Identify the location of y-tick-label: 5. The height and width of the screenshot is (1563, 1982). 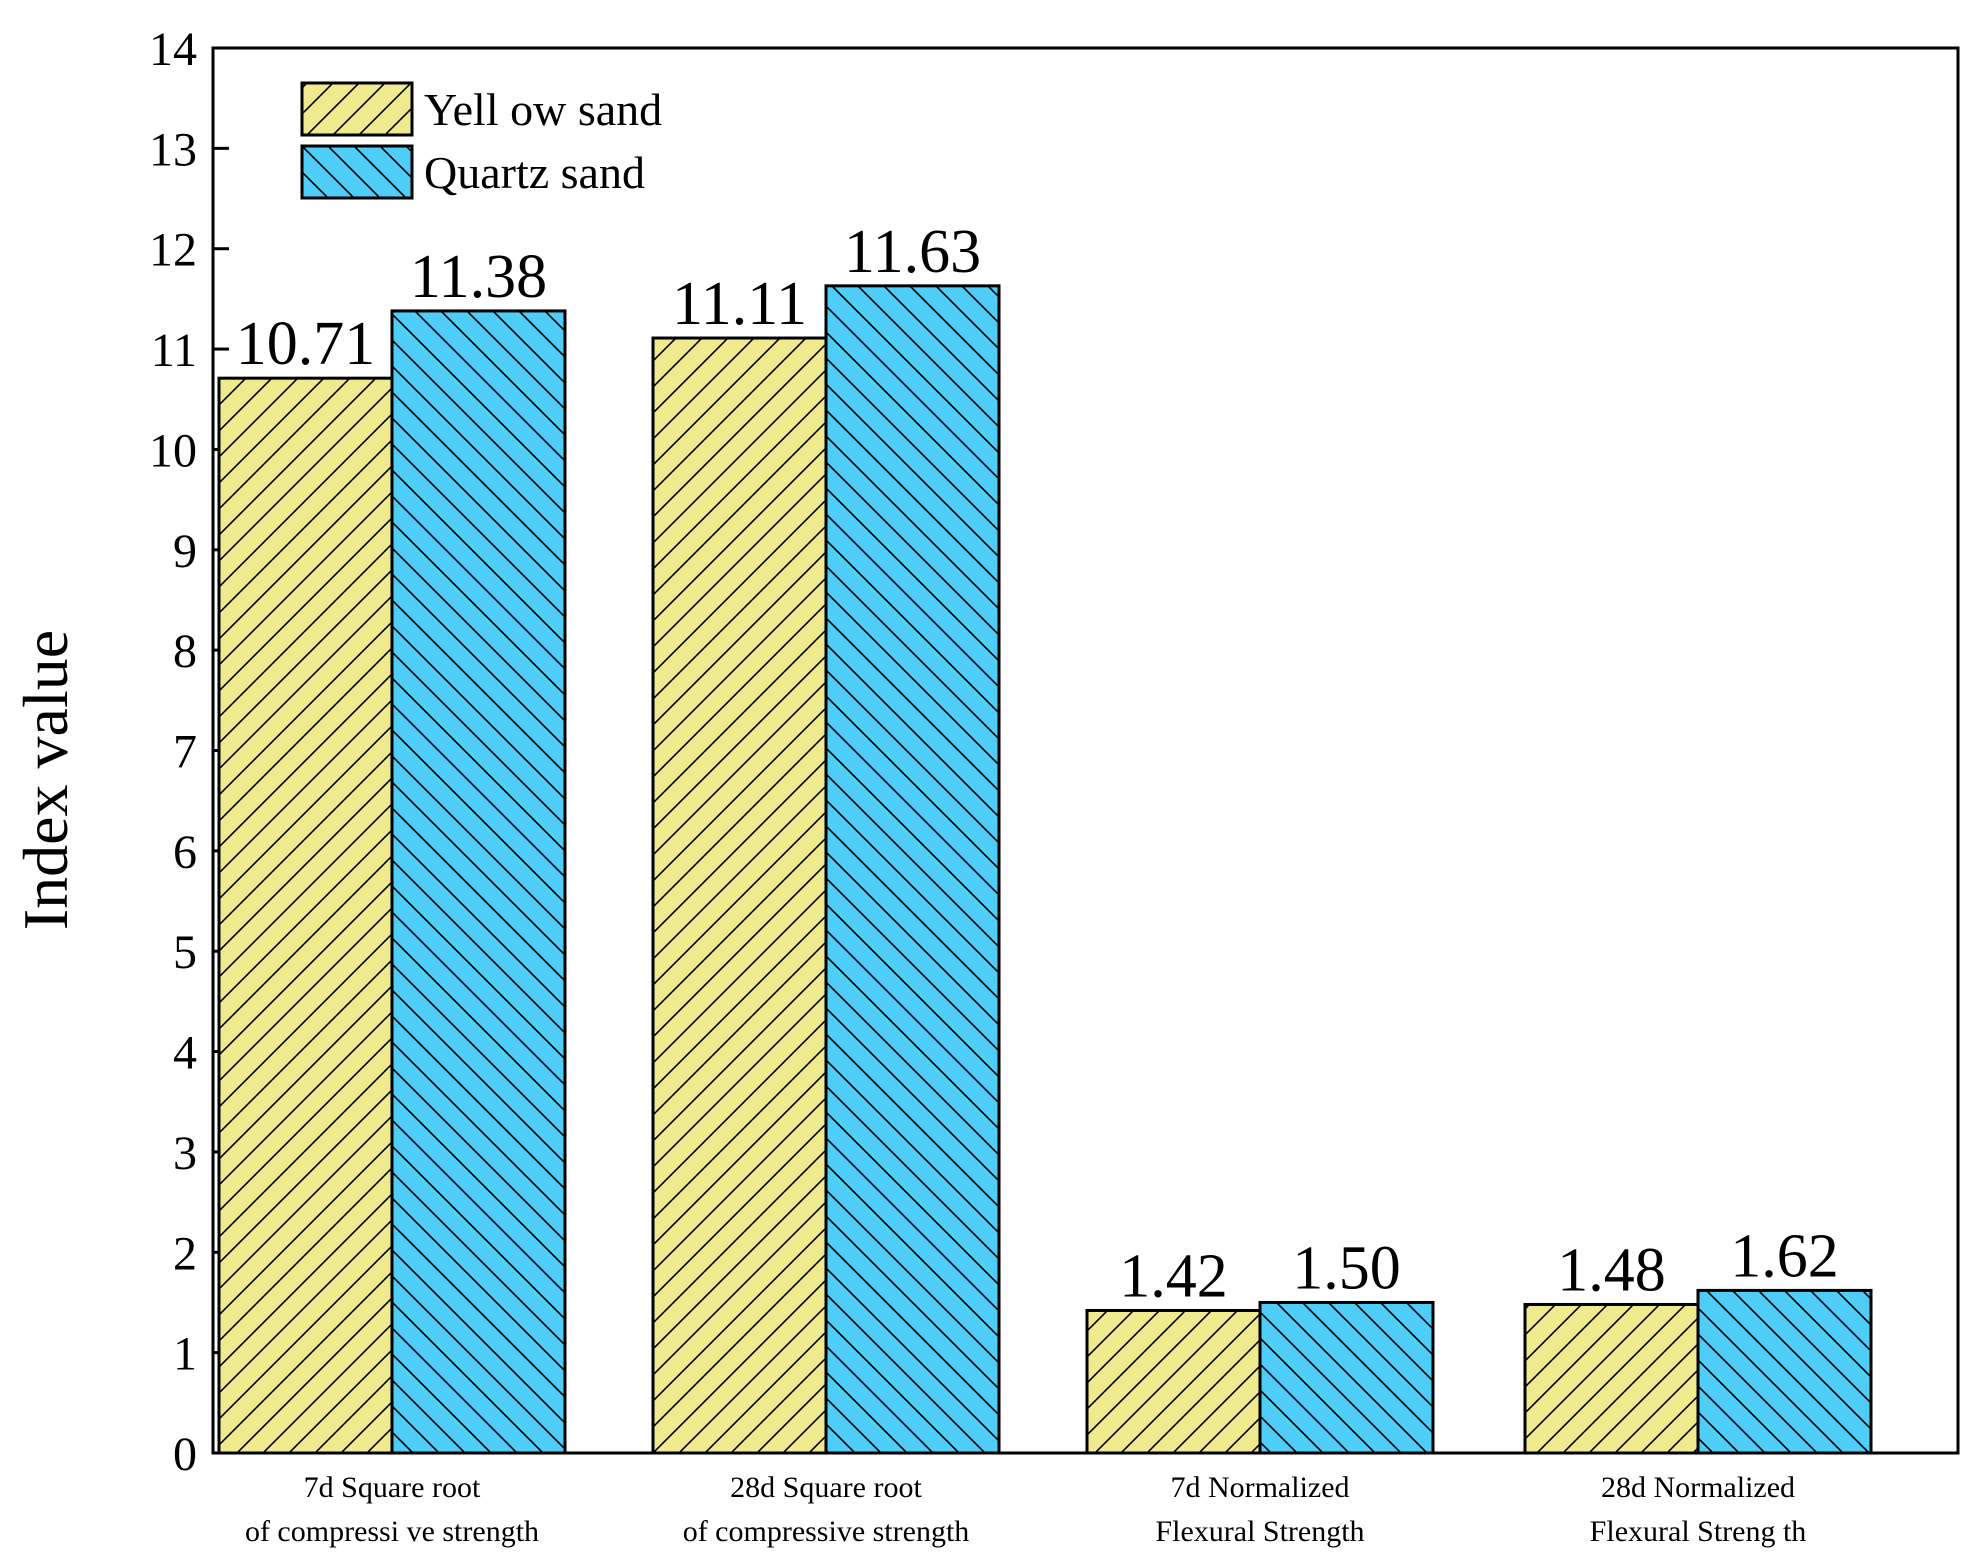
(185, 952).